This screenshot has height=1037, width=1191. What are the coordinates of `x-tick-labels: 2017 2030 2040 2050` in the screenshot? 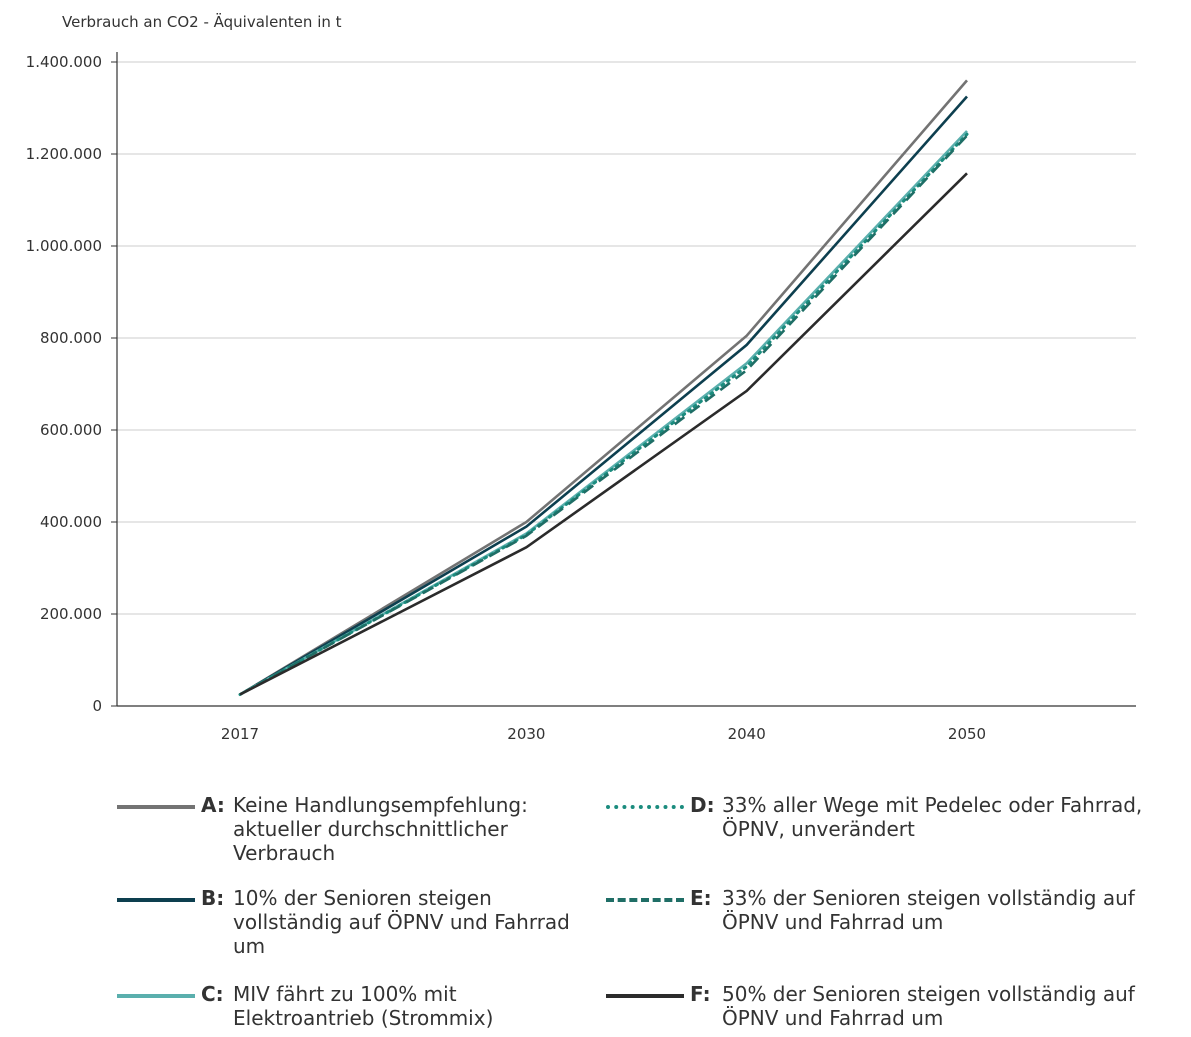 It's located at (603, 734).